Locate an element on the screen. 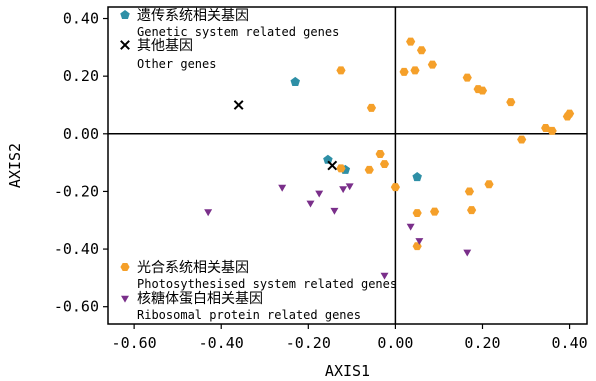 This screenshot has height=381, width=596. photosythesised-system-related-genes-legend-marker is located at coordinates (125, 267).